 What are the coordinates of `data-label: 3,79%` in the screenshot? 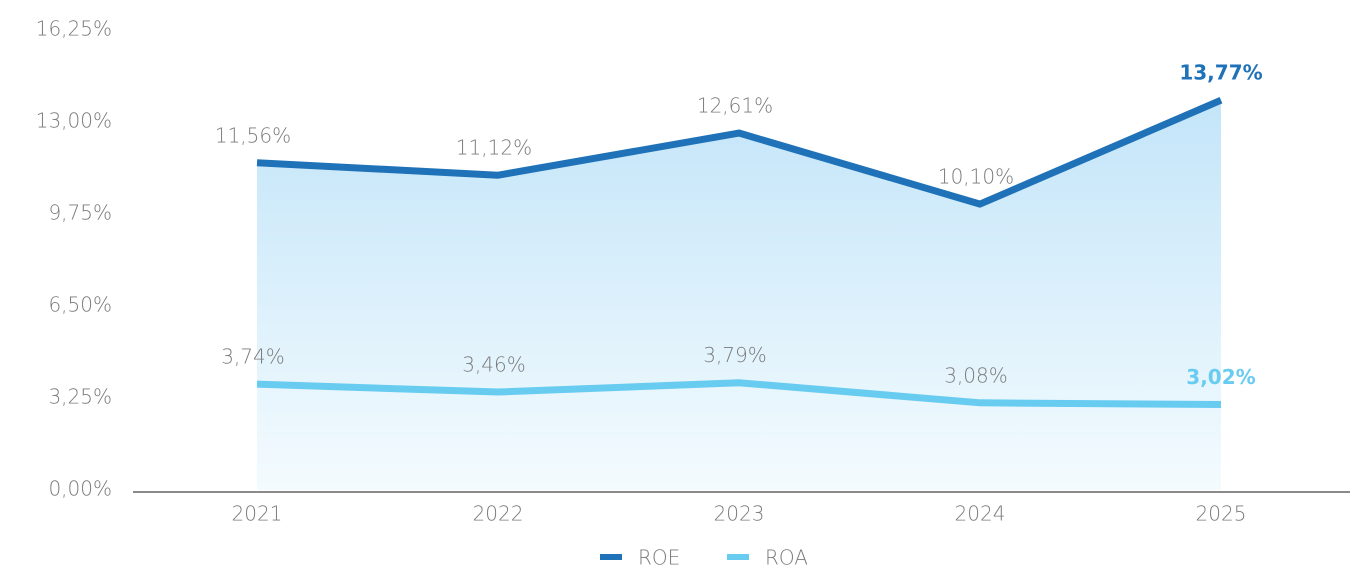 It's located at (735, 355).